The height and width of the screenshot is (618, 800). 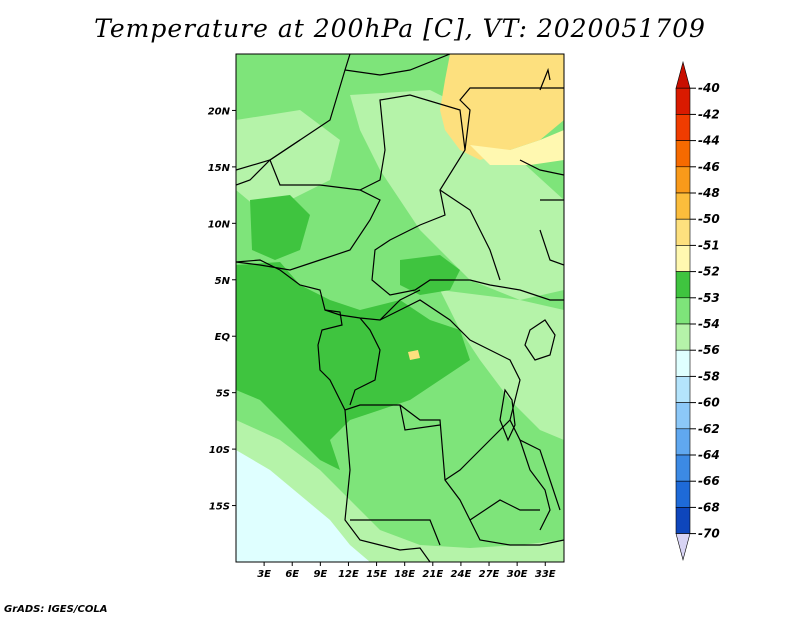 I want to click on grads-credit: GrADS: IGES/COLA, so click(x=56, y=609).